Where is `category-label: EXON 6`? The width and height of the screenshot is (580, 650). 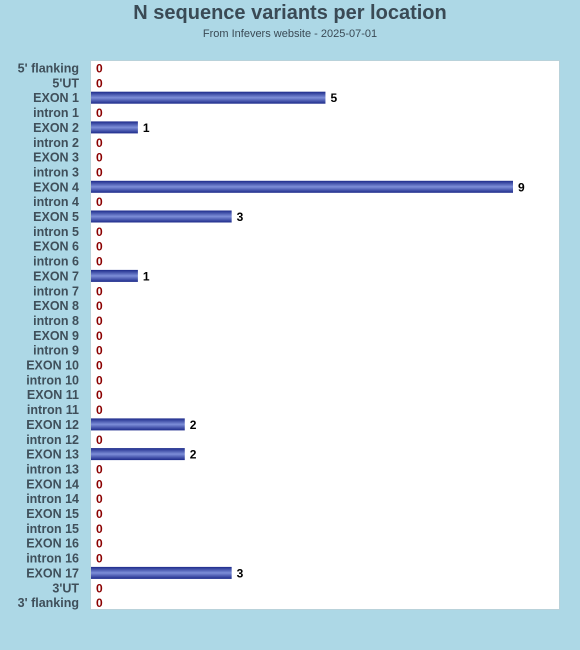
category-label: EXON 6 is located at coordinates (56, 247).